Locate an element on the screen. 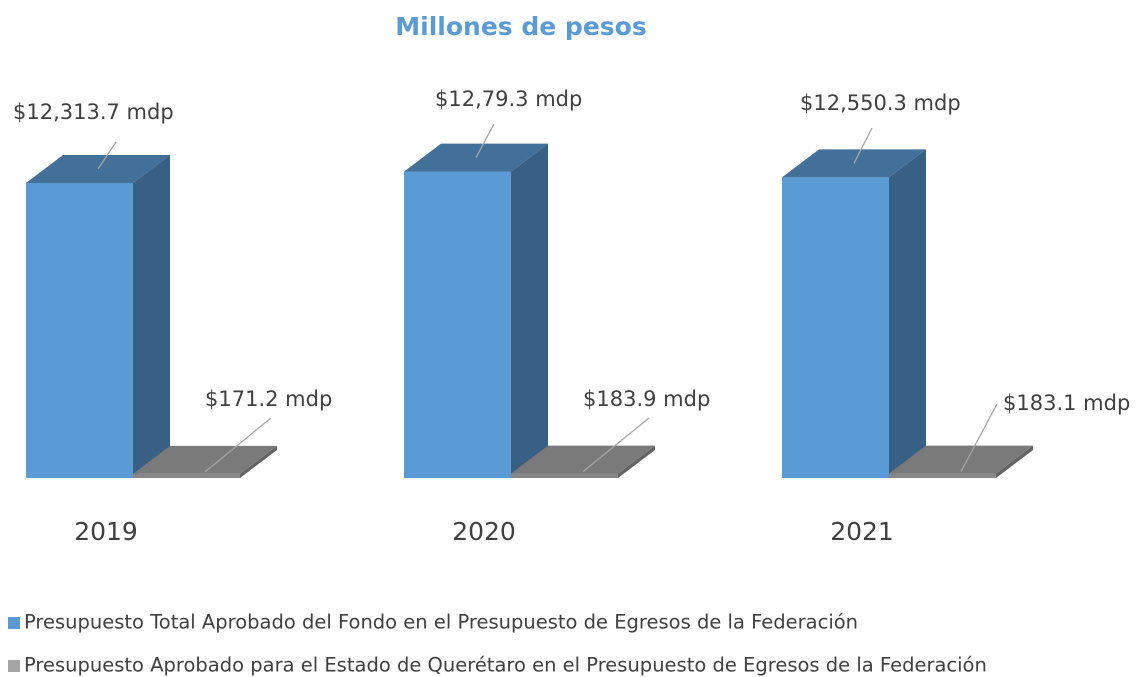 This screenshot has width=1141, height=677. data-label: $12,313.7 mdp is located at coordinates (93, 112).